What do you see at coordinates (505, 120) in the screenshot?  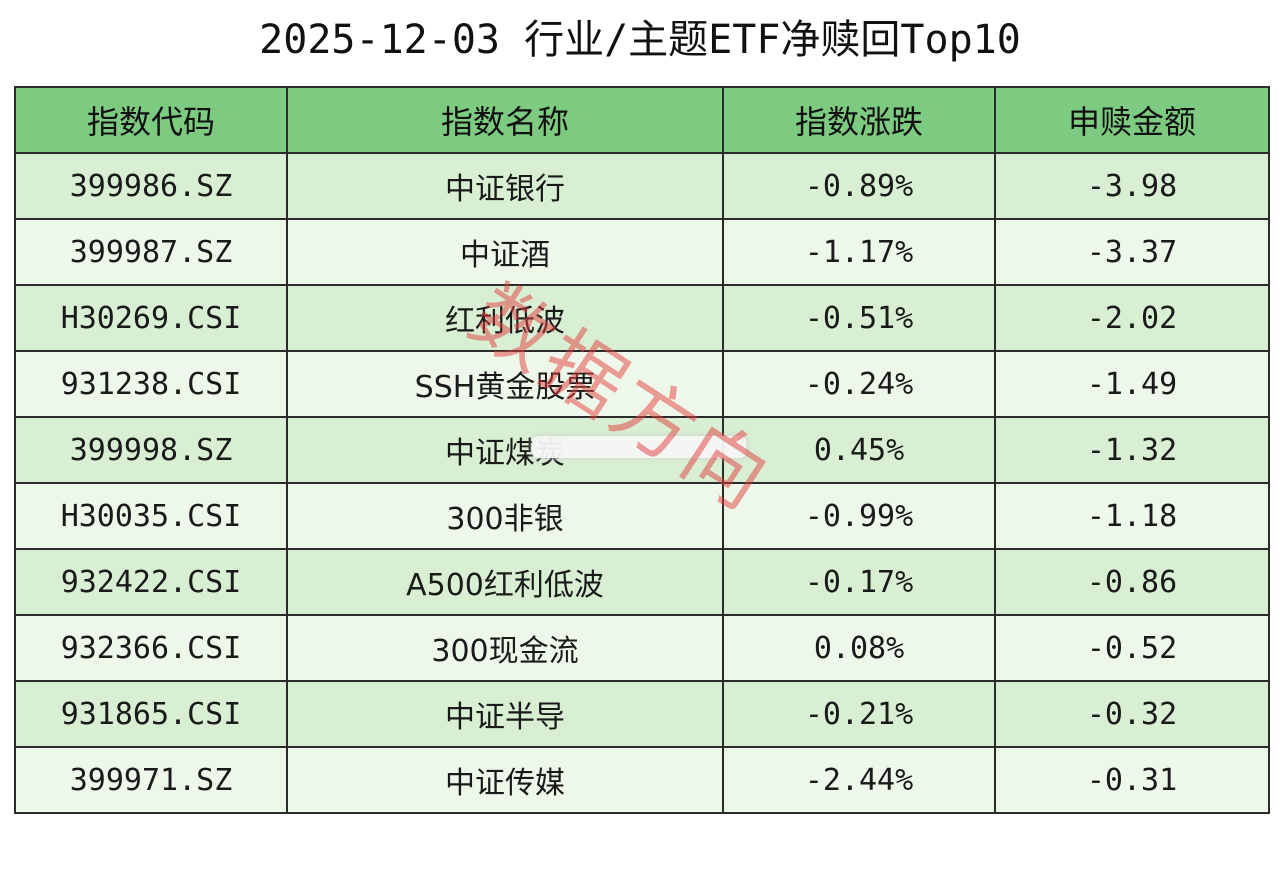 I see `column-header-name: 指数名称` at bounding box center [505, 120].